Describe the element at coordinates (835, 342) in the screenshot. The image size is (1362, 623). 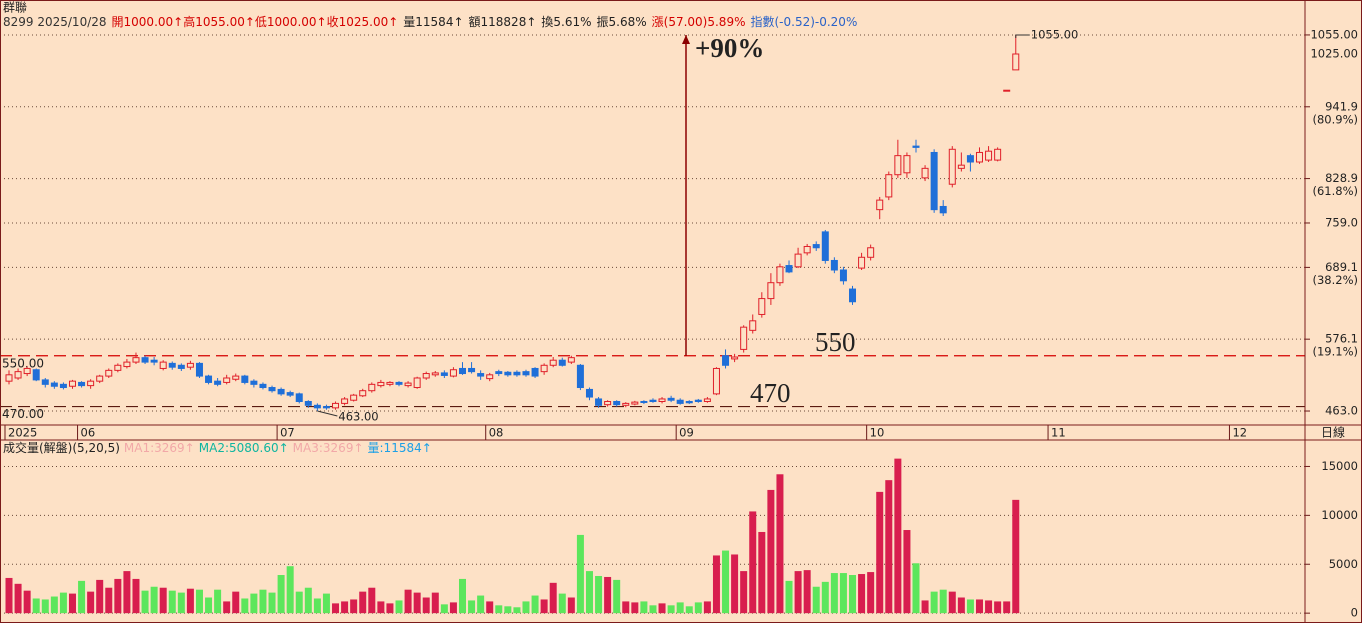
I see `reference-annotation: 550` at that location.